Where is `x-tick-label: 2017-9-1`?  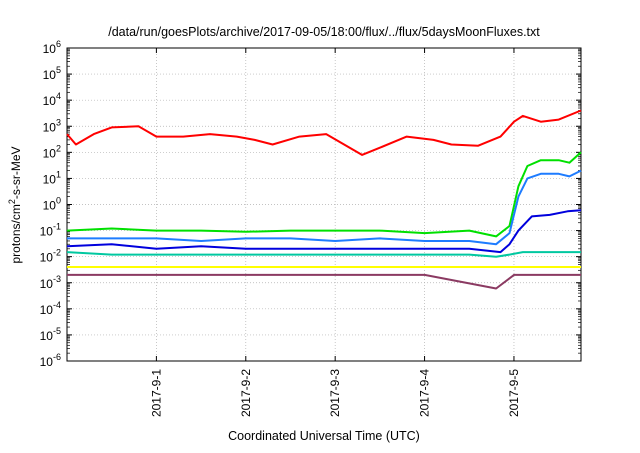 x-tick-label: 2017-9-1 is located at coordinates (156, 393).